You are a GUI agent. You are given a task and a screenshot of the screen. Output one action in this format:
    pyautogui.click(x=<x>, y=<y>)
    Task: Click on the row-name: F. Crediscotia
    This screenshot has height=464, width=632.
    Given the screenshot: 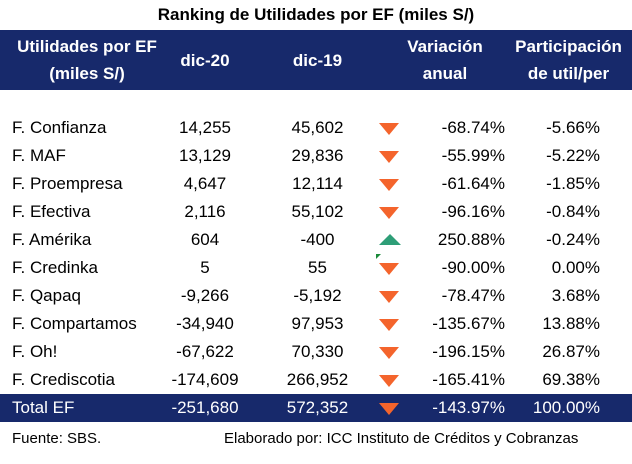 What is the action you would take?
    pyautogui.click(x=63, y=379)
    